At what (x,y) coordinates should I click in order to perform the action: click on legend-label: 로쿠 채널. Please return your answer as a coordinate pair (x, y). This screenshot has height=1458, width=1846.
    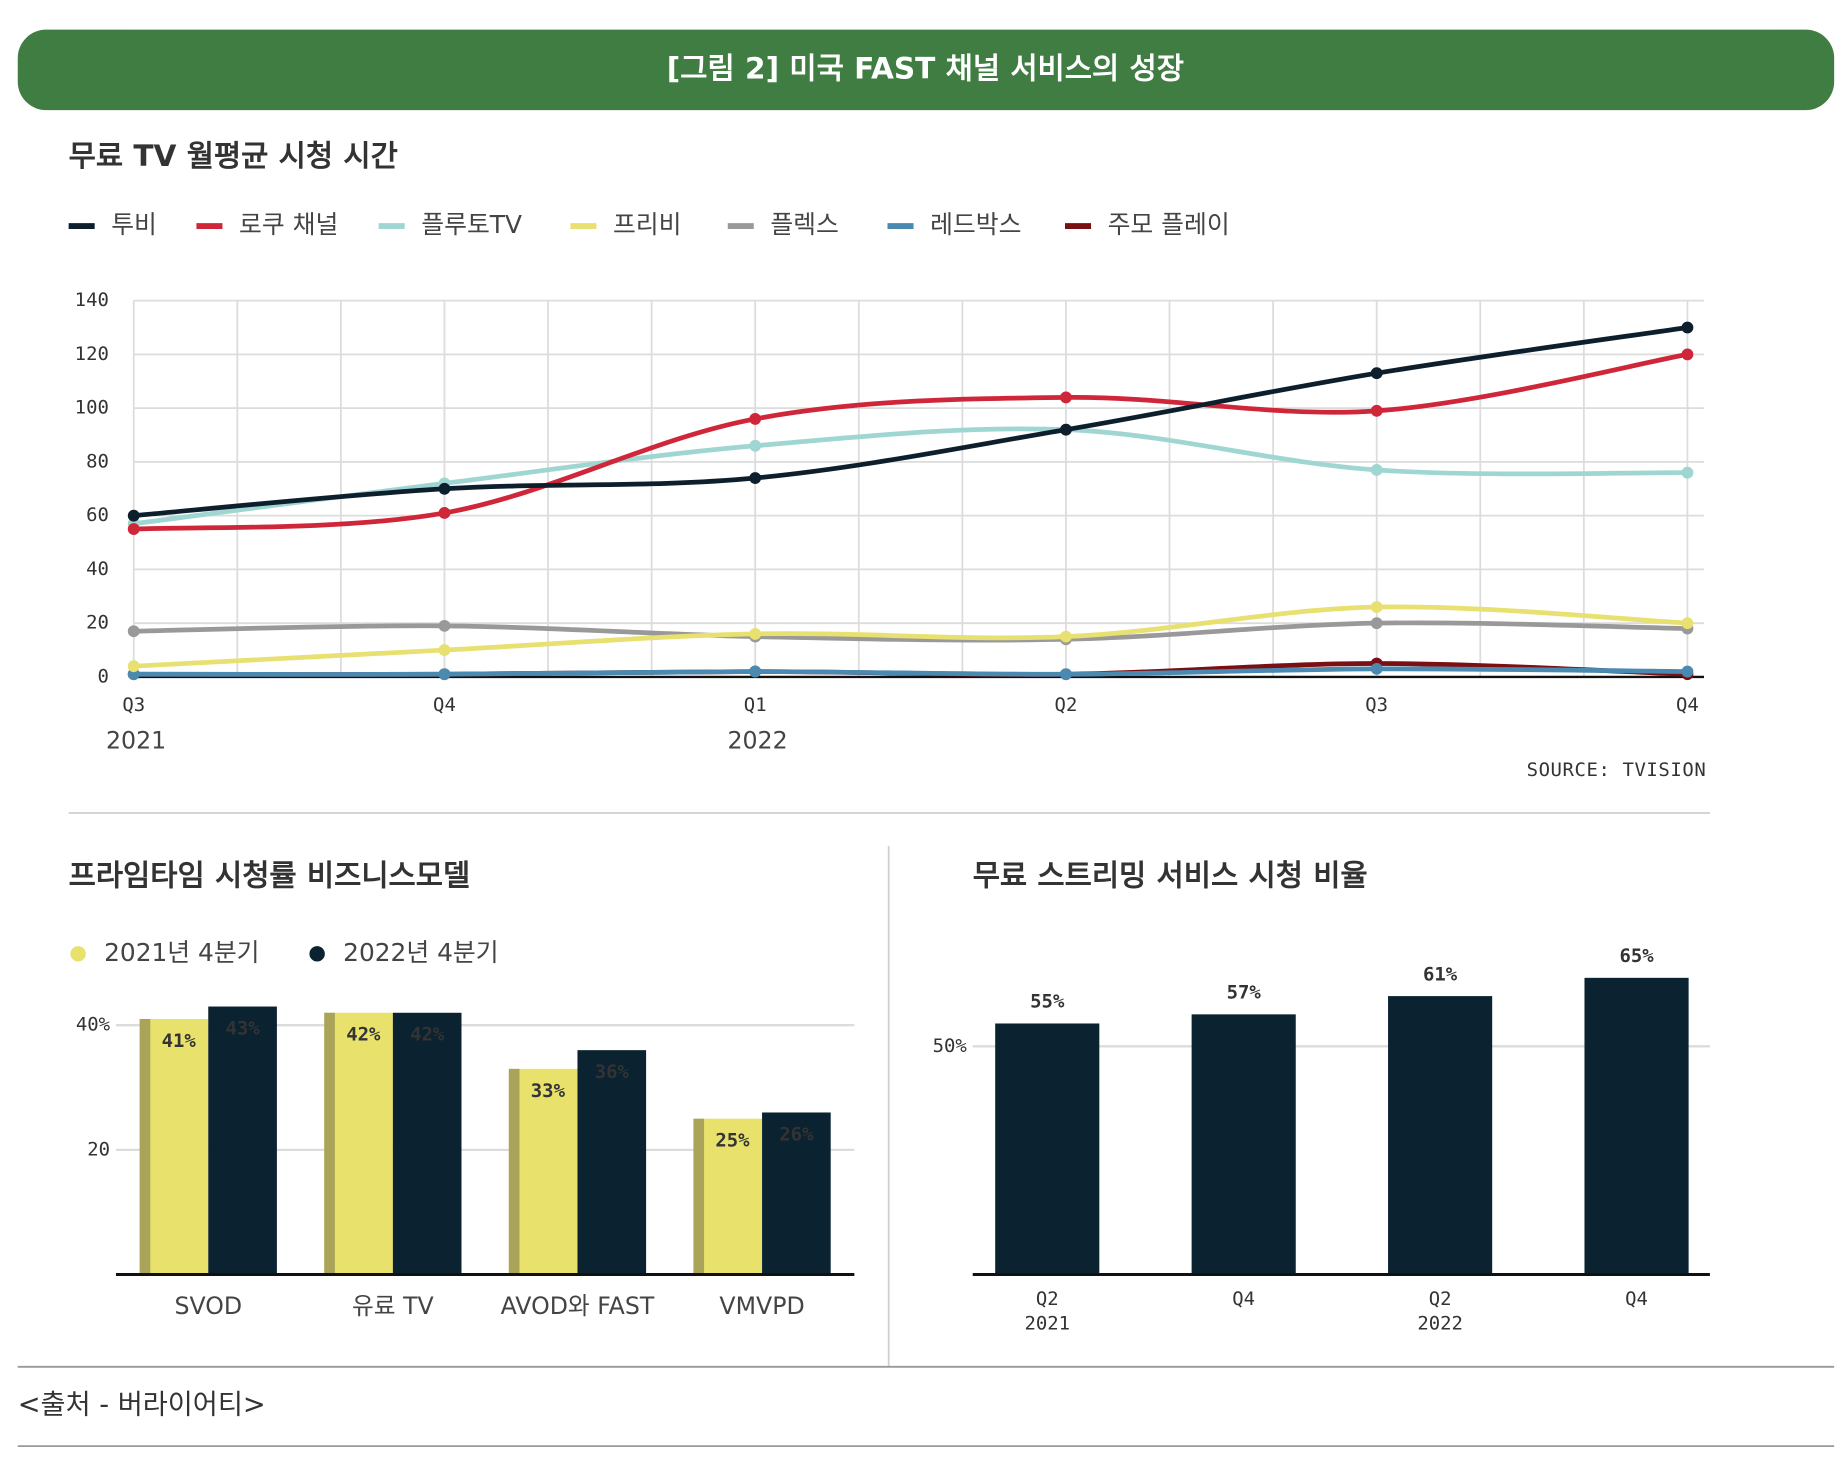
    Looking at the image, I should click on (288, 224).